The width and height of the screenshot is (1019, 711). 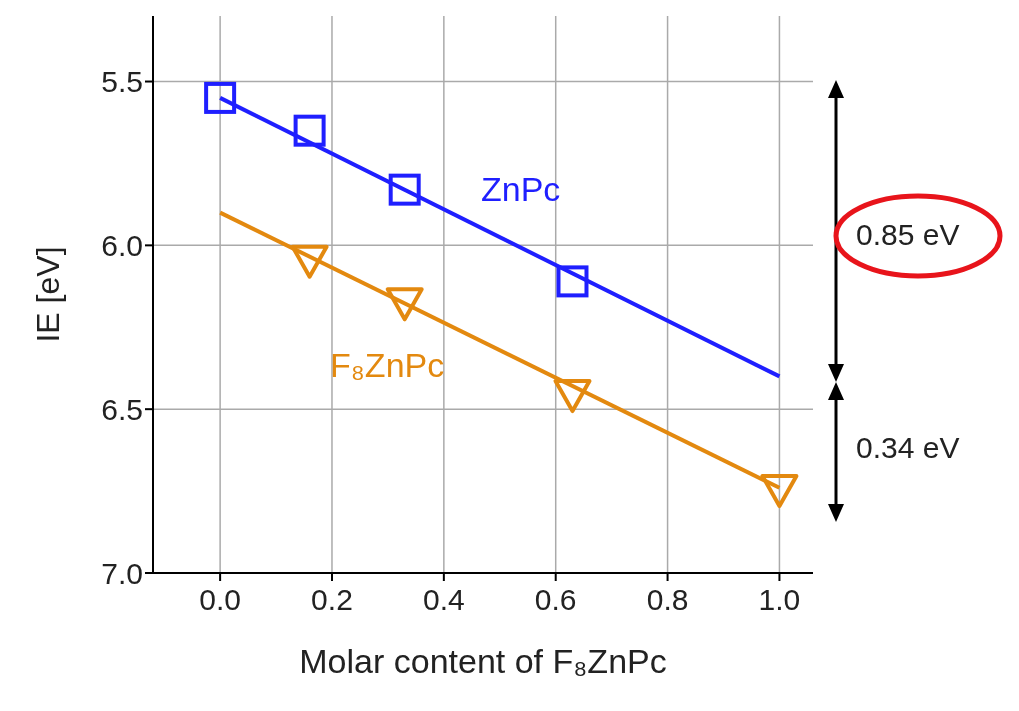 What do you see at coordinates (908, 235) in the screenshot?
I see `text: 0.85 eV` at bounding box center [908, 235].